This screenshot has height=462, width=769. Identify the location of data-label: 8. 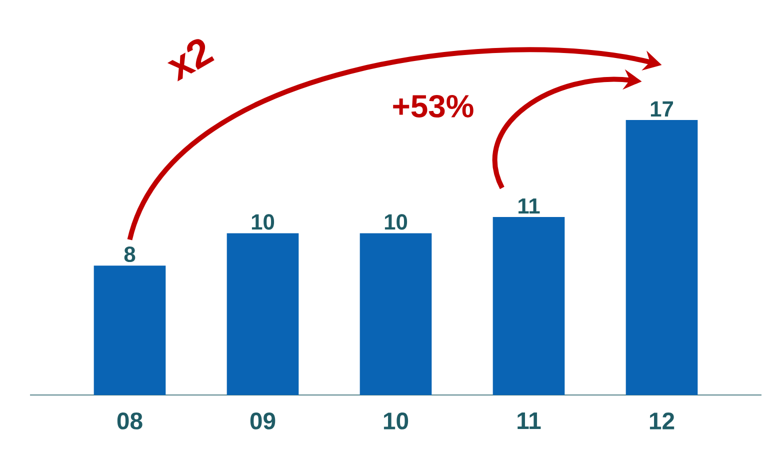
(130, 254).